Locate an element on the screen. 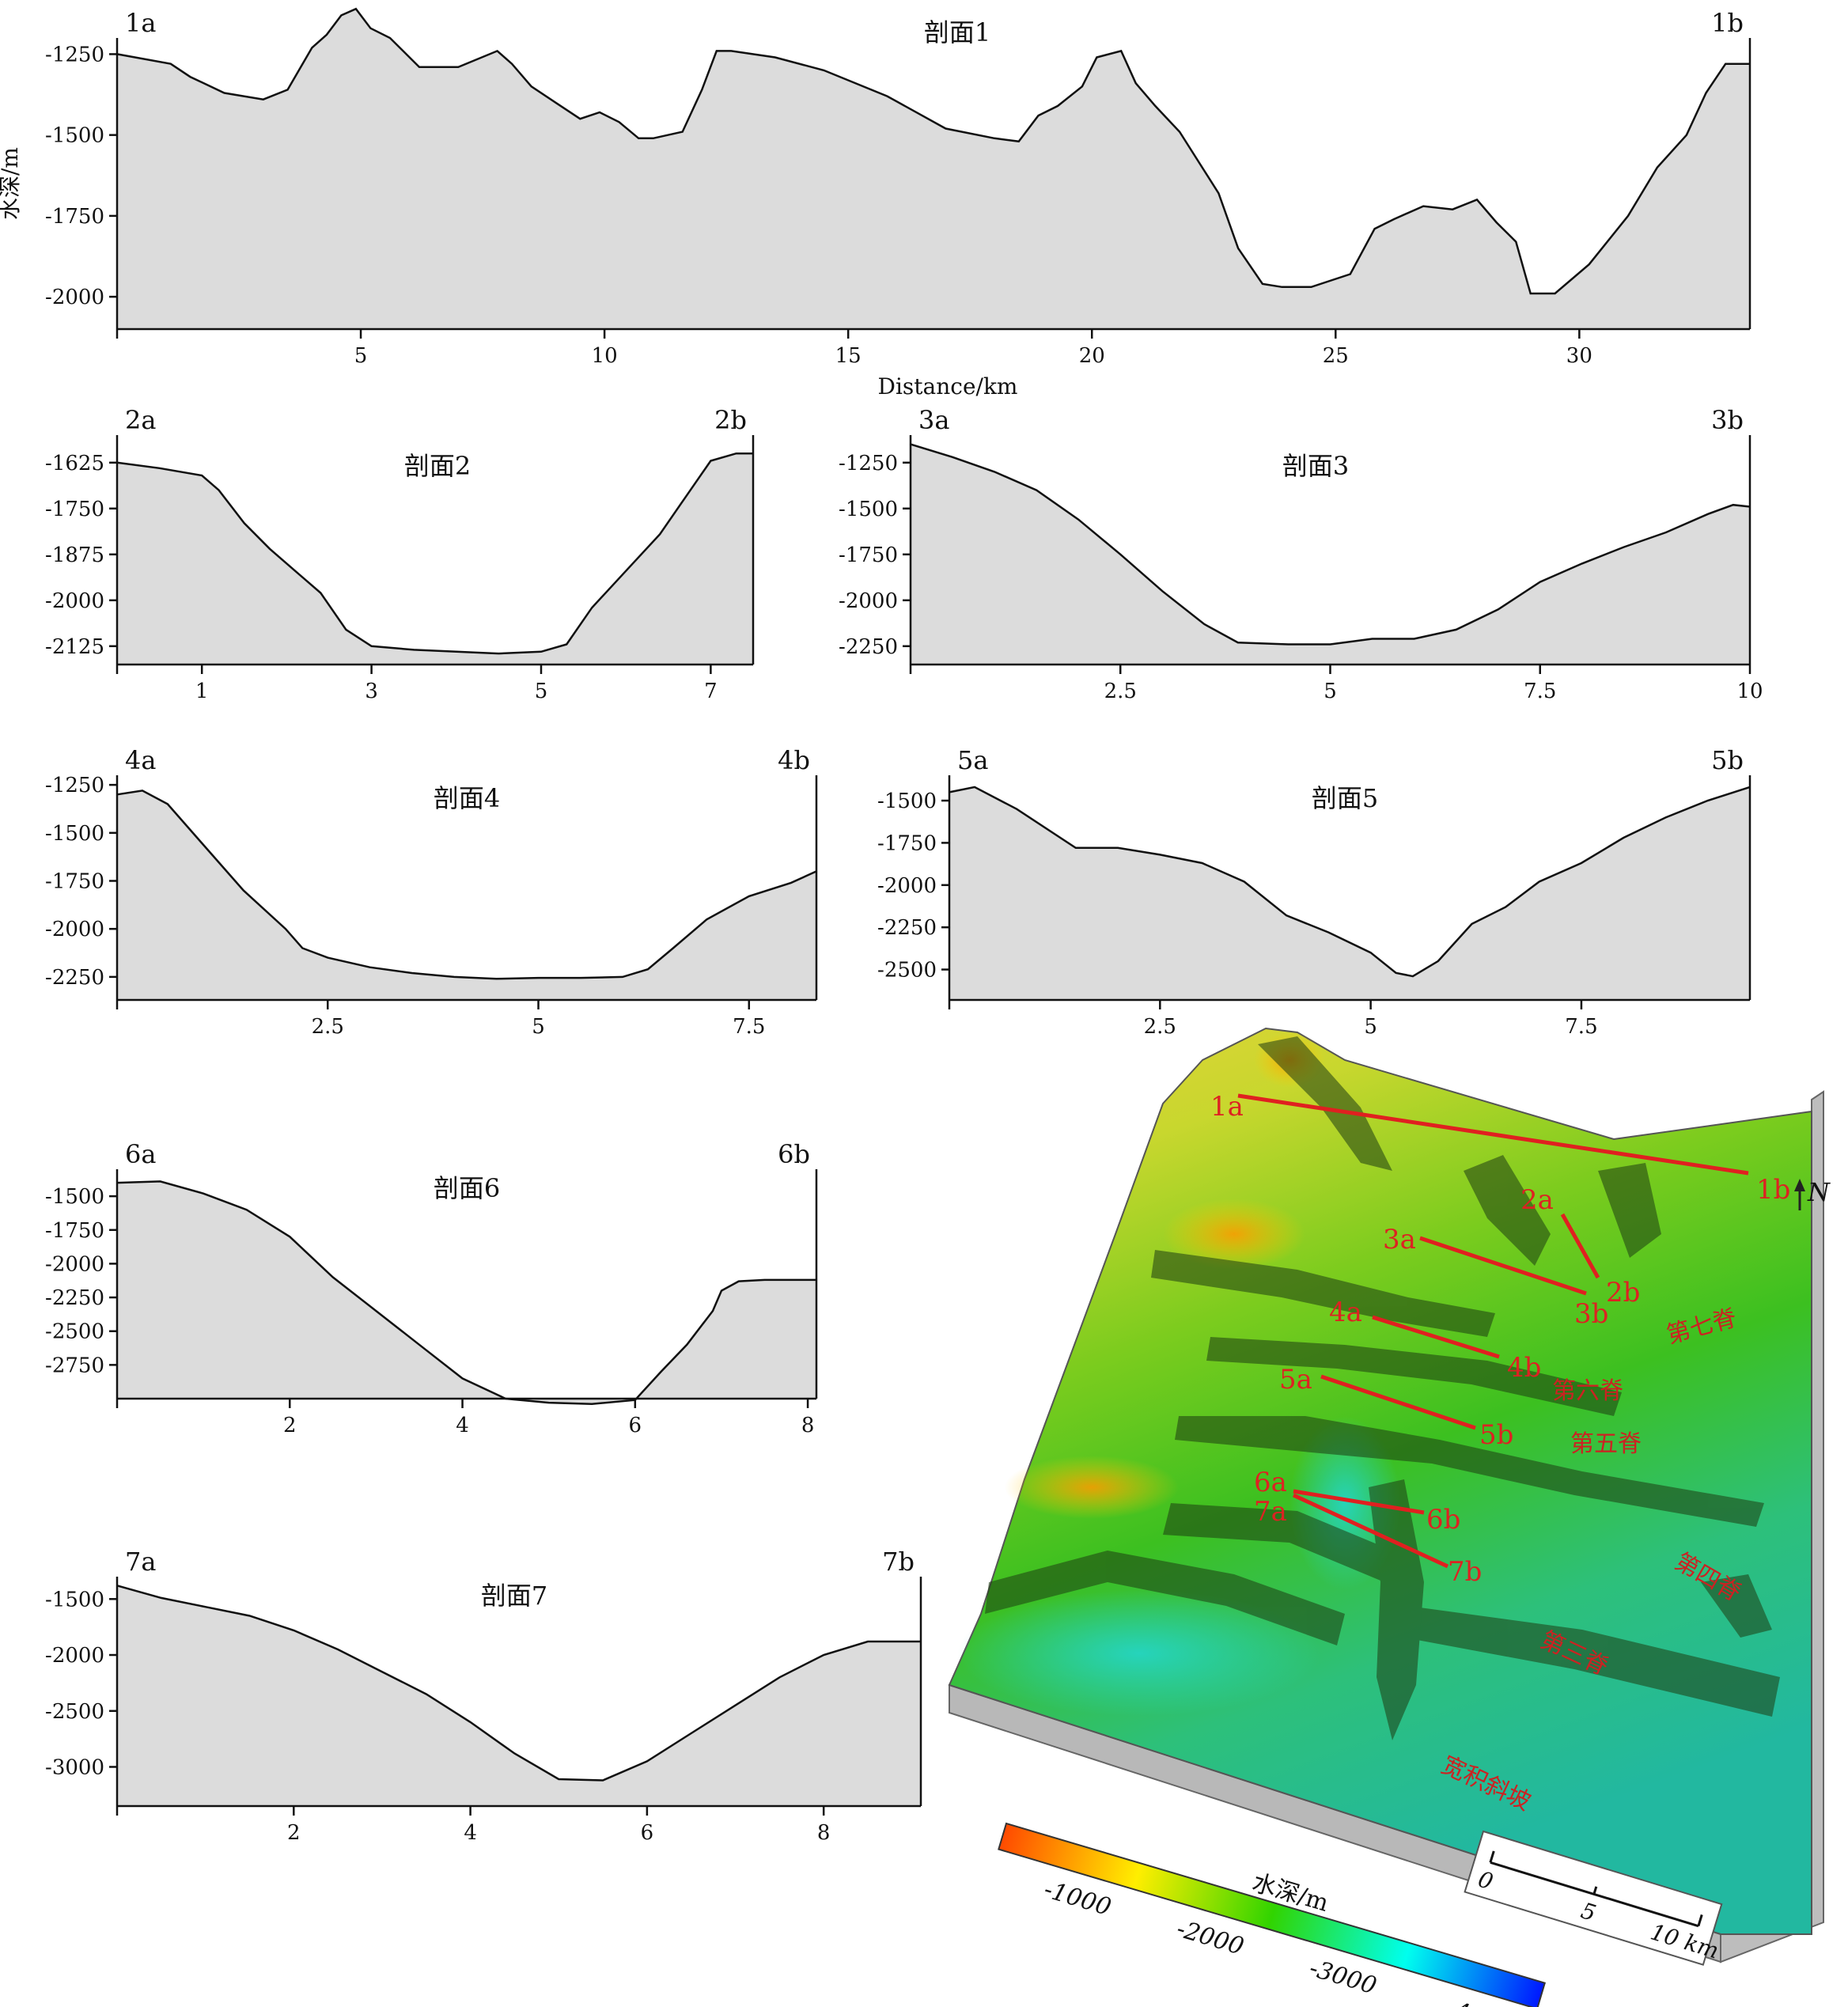 The width and height of the screenshot is (1848, 2007). y-tick-label: -1250 is located at coordinates (74, 786).